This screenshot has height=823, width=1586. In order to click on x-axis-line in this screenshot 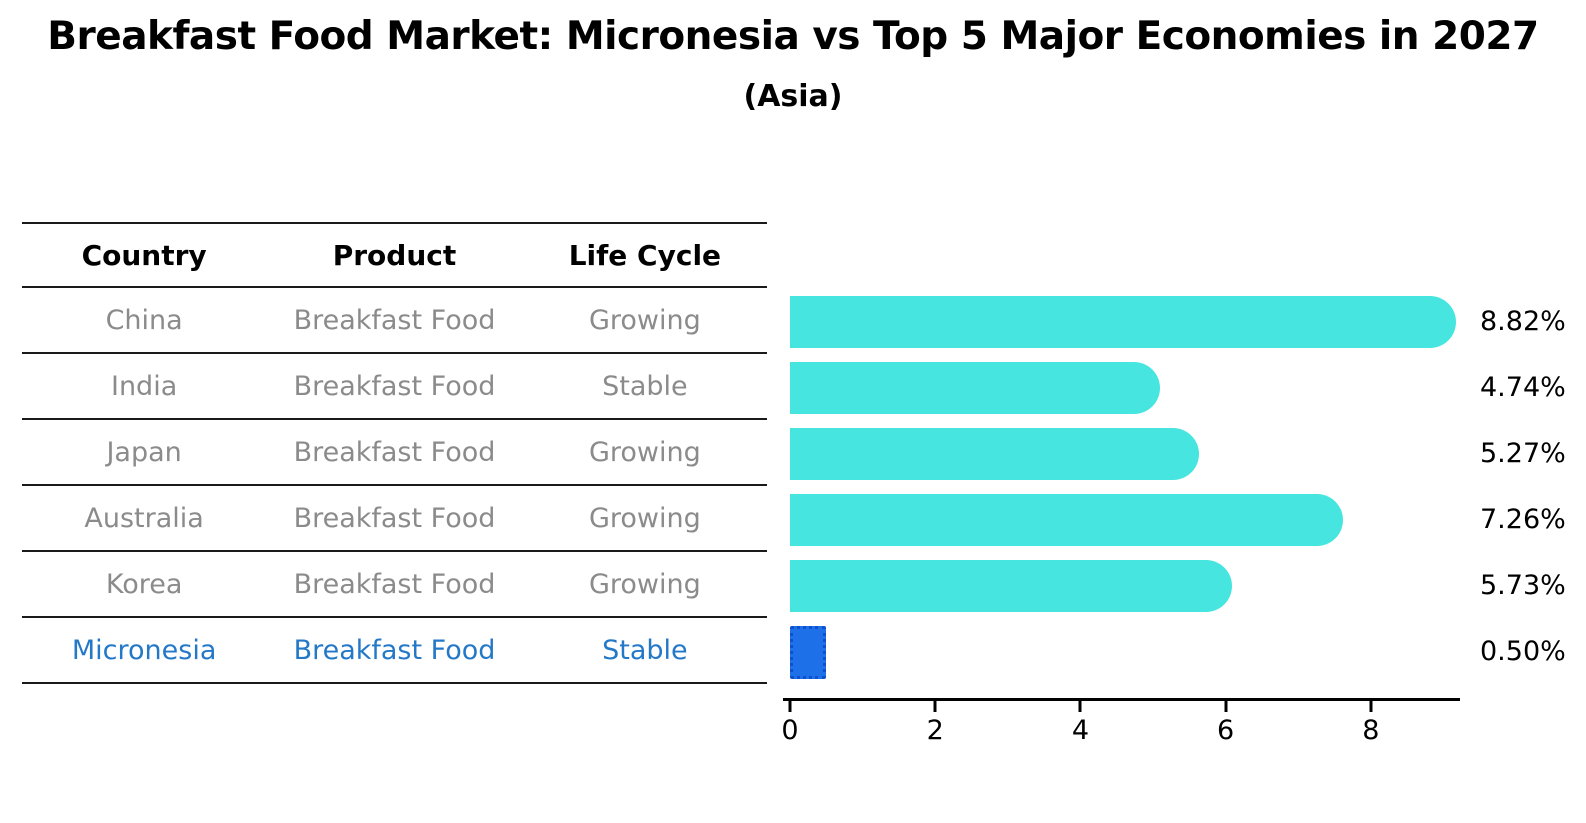, I will do `click(1121, 699)`.